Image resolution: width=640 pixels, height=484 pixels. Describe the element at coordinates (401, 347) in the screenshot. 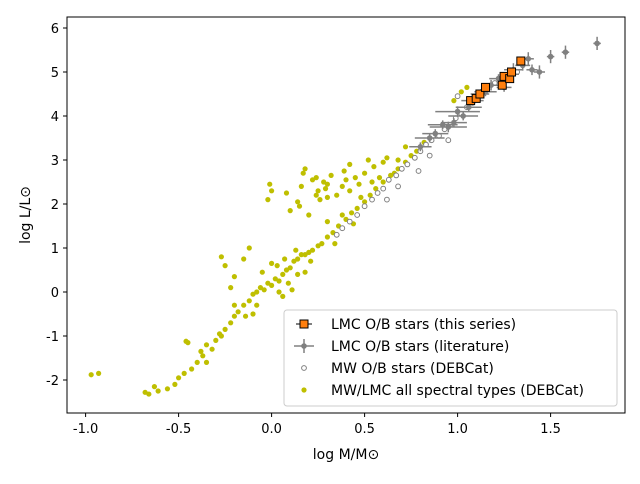

I see `legend-item-literature: LMC O/B stars (literature)` at that location.